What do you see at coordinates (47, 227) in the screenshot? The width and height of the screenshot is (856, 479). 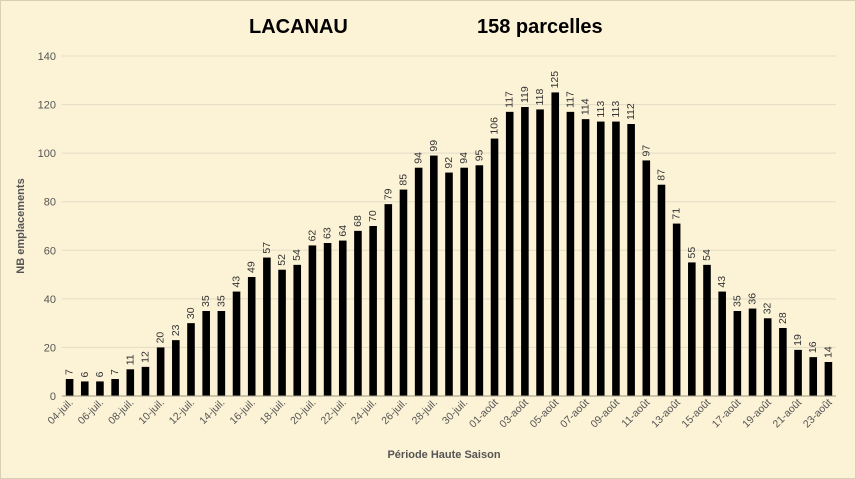 I see `y-axis-ticks: 0 20 40 60 80 100 120 140` at bounding box center [47, 227].